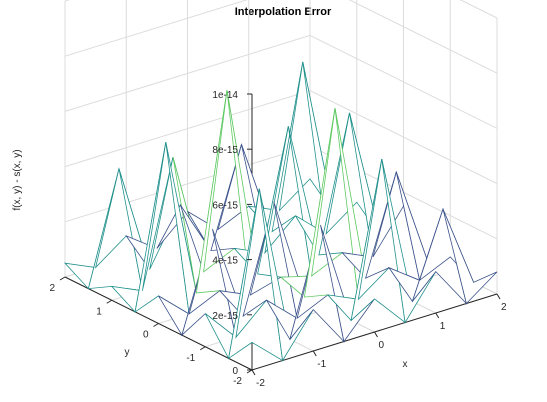  What do you see at coordinates (260, 383) in the screenshot?
I see `x-tick-label: -2` at bounding box center [260, 383].